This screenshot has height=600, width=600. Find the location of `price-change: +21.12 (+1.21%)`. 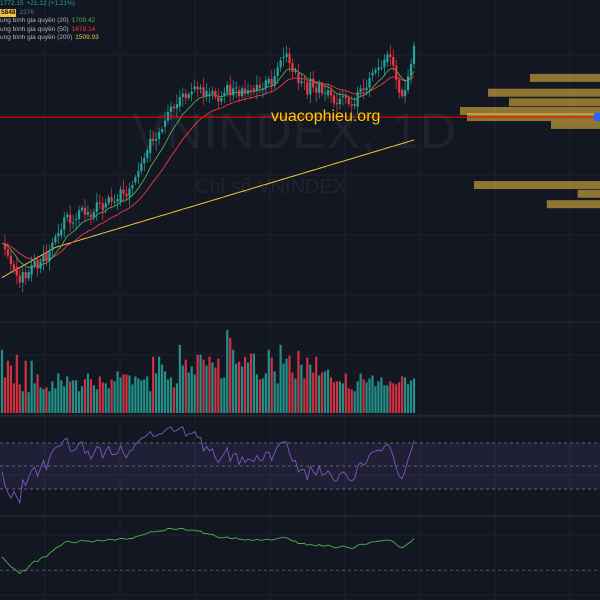

price-change: +21.12 (+1.21%) is located at coordinates (50, 3).